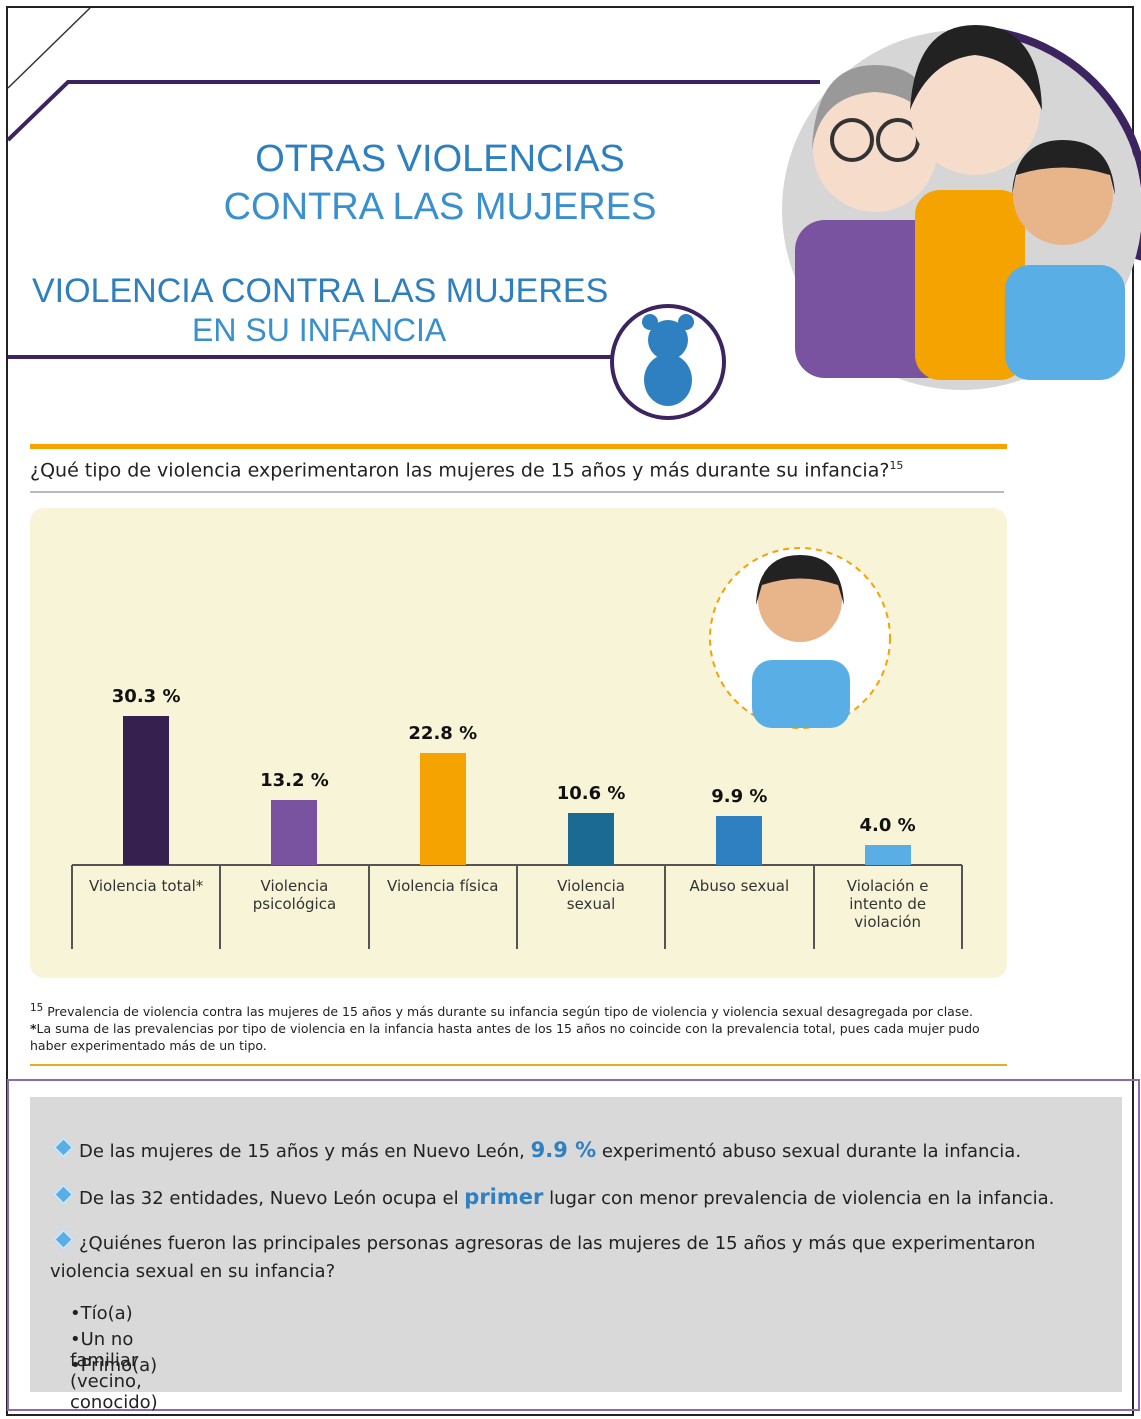  Describe the element at coordinates (887, 826) in the screenshot. I see `value-label: 4.0 %` at that location.